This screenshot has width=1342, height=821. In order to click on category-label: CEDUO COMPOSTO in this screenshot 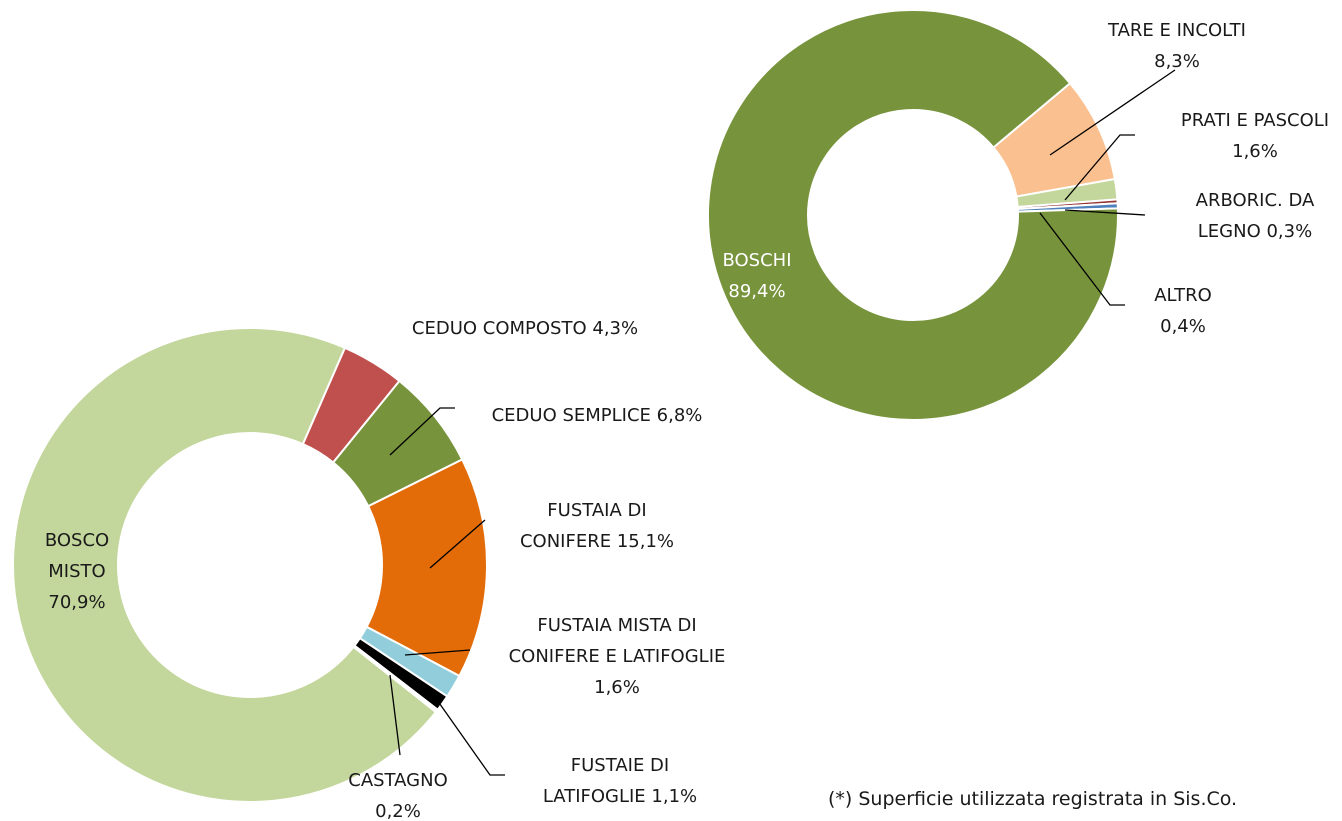, I will do `click(499, 328)`.